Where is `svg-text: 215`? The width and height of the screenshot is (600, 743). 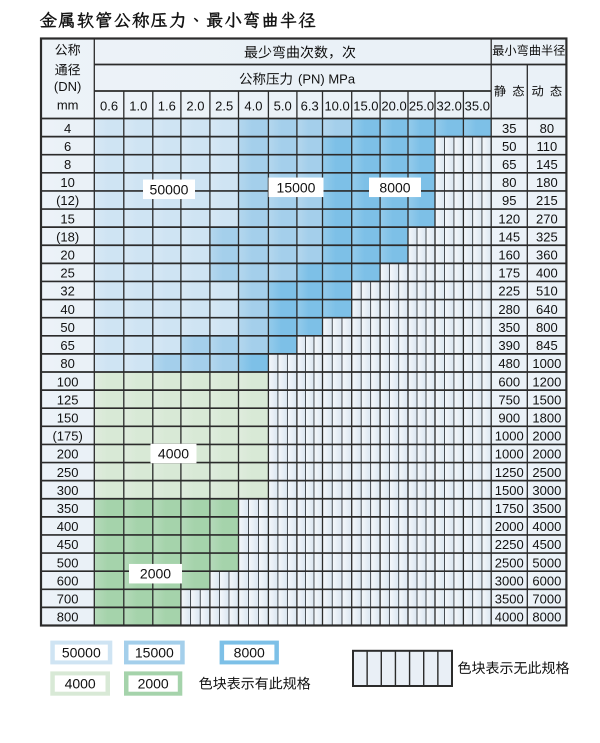 svg-text: 215 is located at coordinates (547, 200).